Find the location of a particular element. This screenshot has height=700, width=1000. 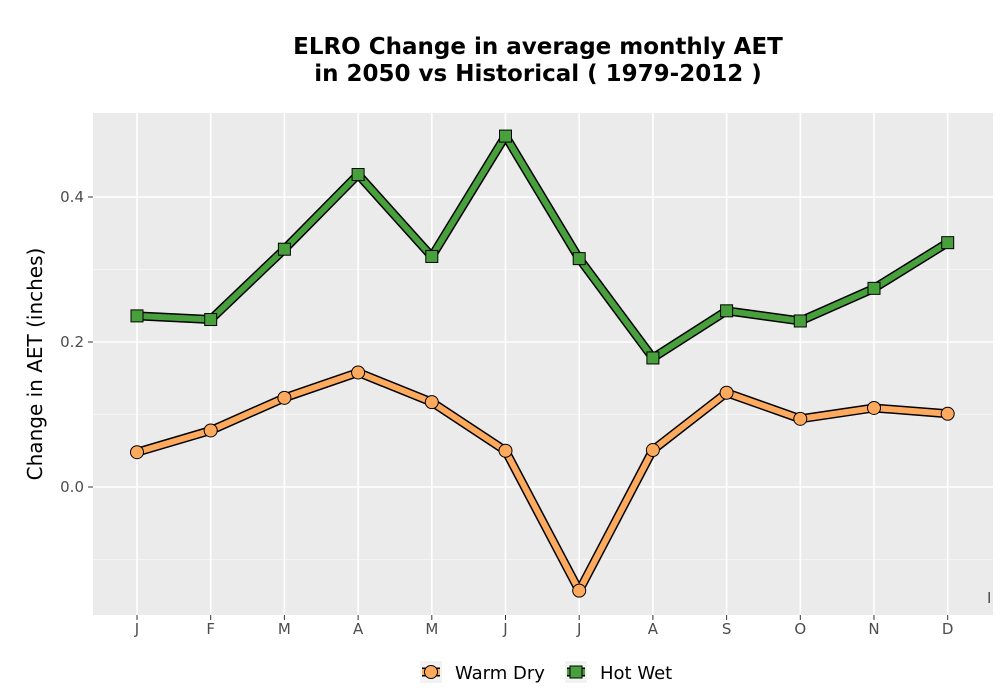

legend-label-hot-wet: Hot Wet is located at coordinates (636, 673).